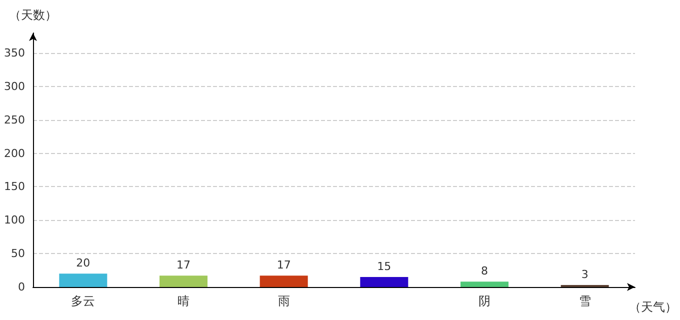  I want to click on y-tick-label: 150, so click(14, 187).